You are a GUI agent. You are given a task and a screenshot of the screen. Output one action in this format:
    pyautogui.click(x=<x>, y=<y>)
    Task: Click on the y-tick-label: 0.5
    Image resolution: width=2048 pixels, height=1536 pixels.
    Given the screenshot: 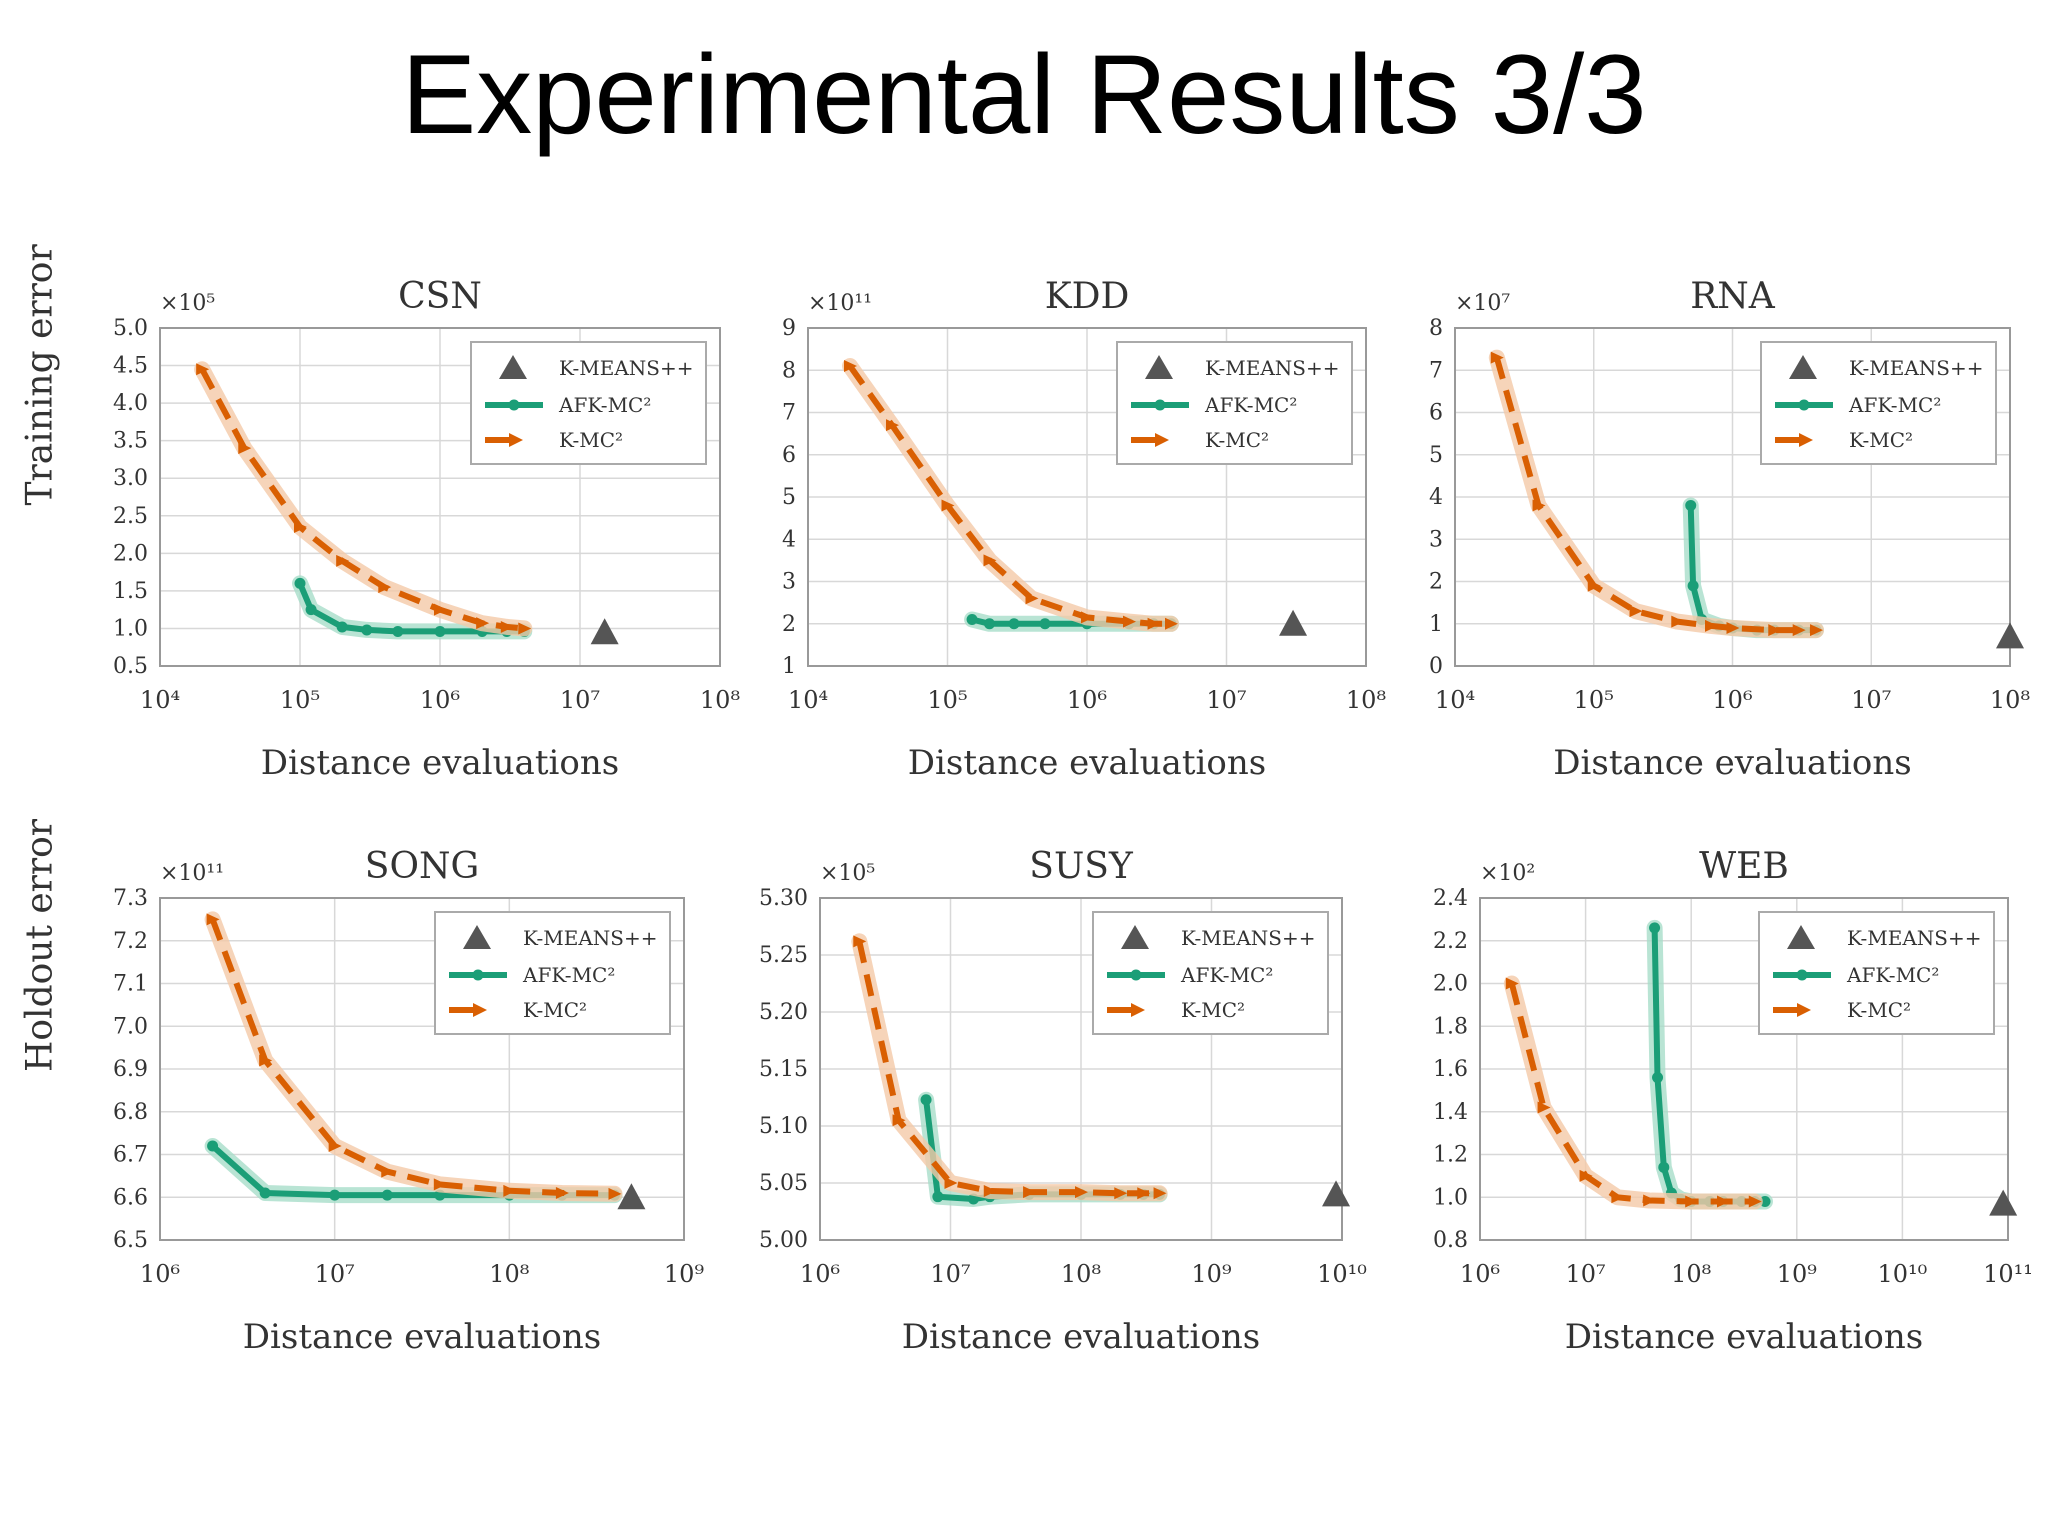 What is the action you would take?
    pyautogui.click(x=130, y=666)
    